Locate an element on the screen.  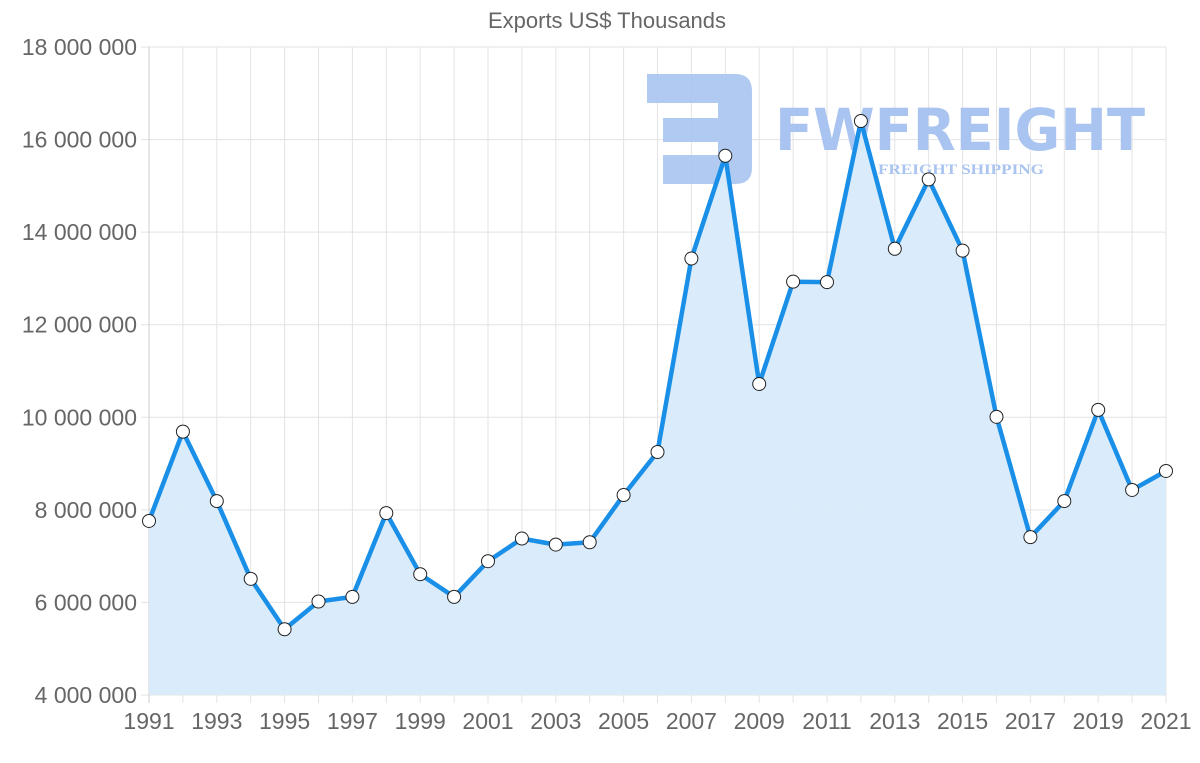
x-tick-label: 1993 is located at coordinates (216, 721).